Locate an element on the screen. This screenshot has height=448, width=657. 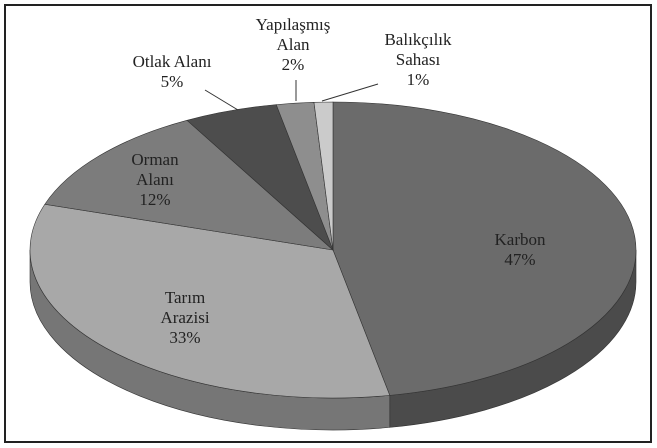
value-label: 12% is located at coordinates (155, 199).